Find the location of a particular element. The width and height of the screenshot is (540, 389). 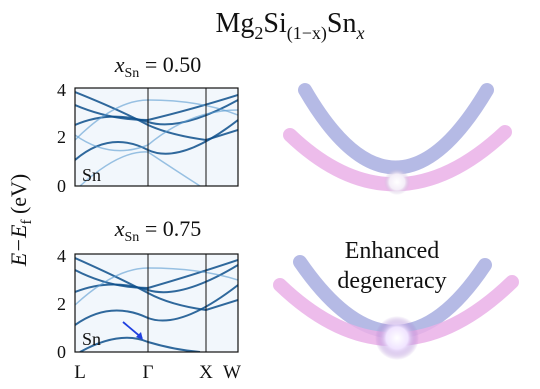

title-sub: (1−x) is located at coordinates (307, 33).